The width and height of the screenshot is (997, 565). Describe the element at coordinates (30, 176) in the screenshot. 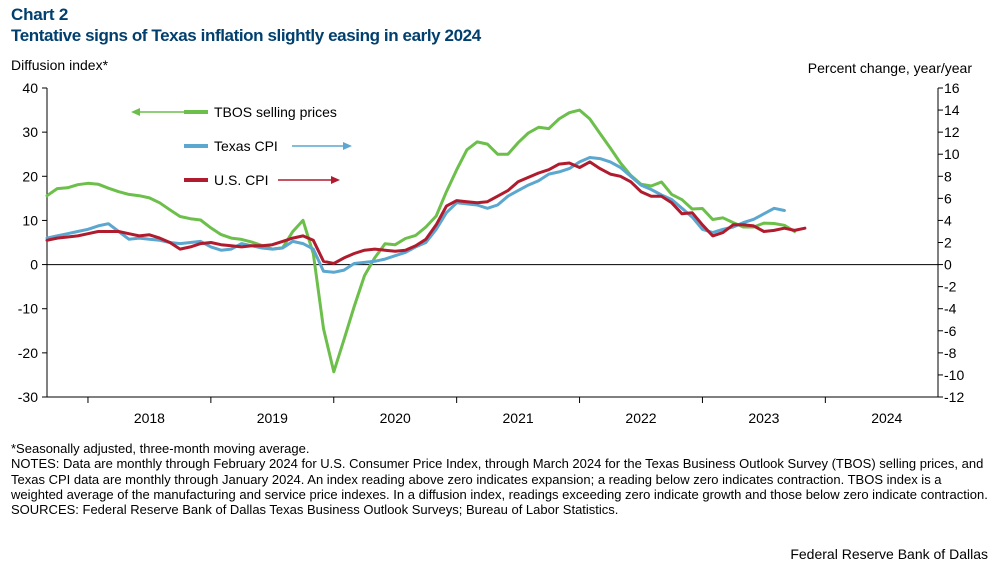

I see `left-tick-label: 20` at that location.